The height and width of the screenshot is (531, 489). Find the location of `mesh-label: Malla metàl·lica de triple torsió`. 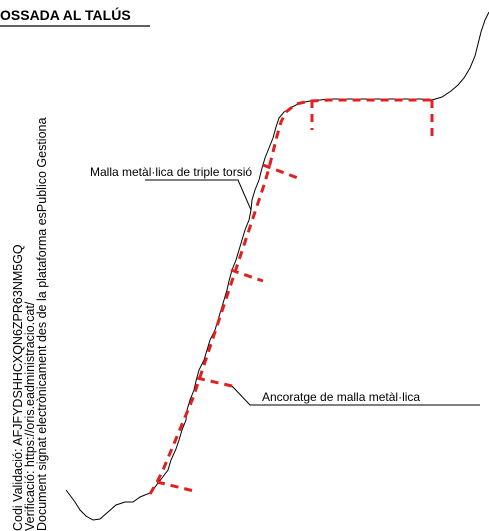

mesh-label: Malla metàl·lica de triple torsió is located at coordinates (171, 172).